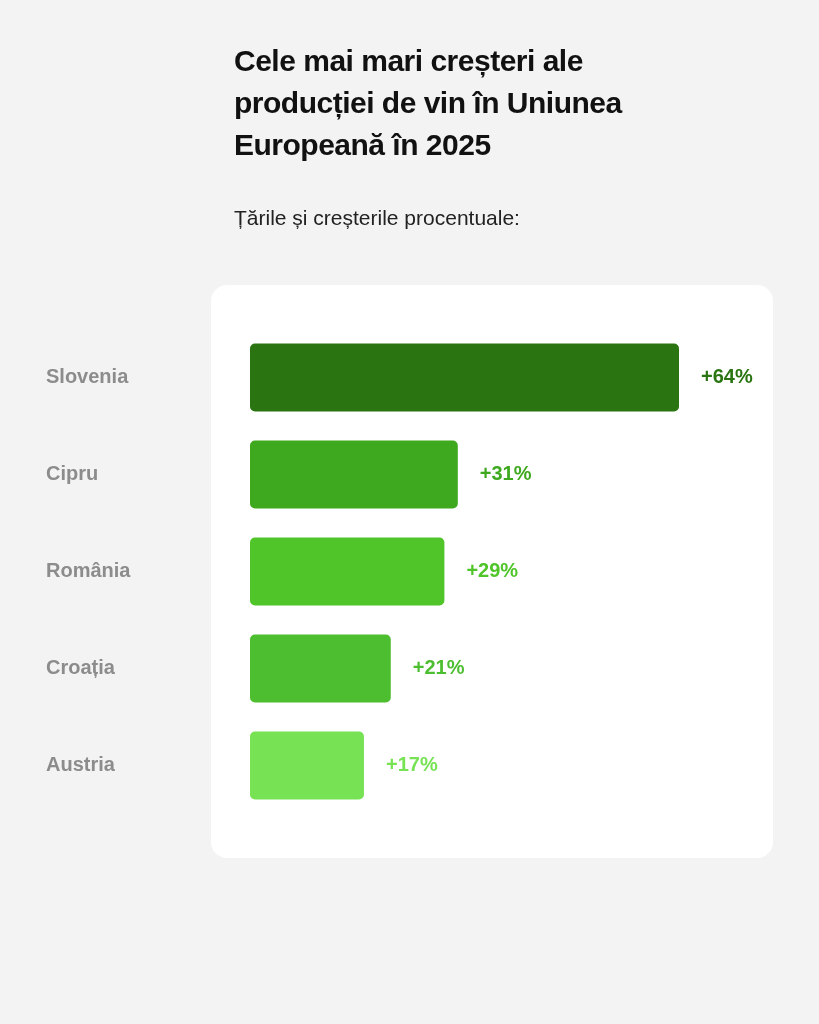 Image resolution: width=819 pixels, height=1024 pixels. What do you see at coordinates (72, 473) in the screenshot?
I see `y-tick-label: Cipru` at bounding box center [72, 473].